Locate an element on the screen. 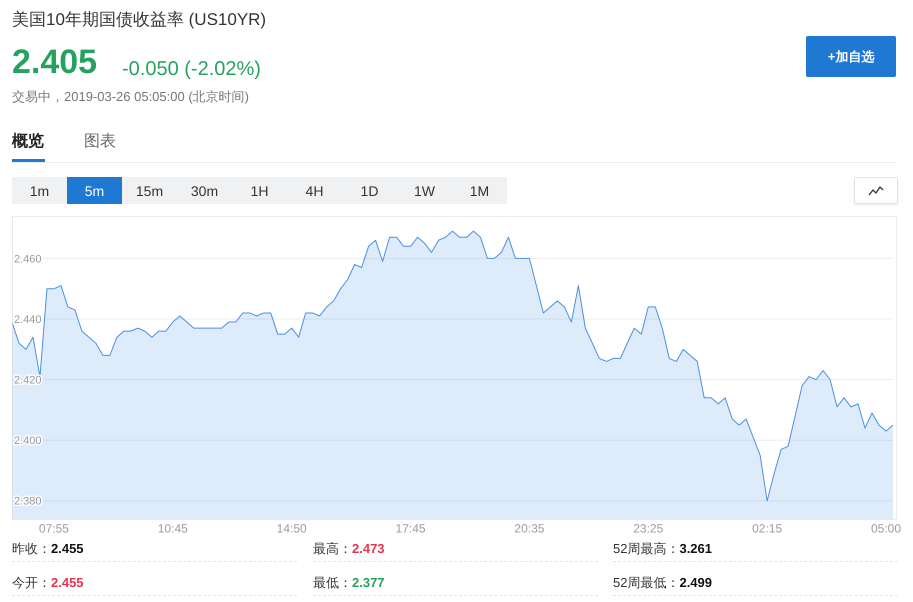 This screenshot has width=913, height=602. text: 交易中，2019-03-26 05:05:00 (北京时间) is located at coordinates (130, 96).